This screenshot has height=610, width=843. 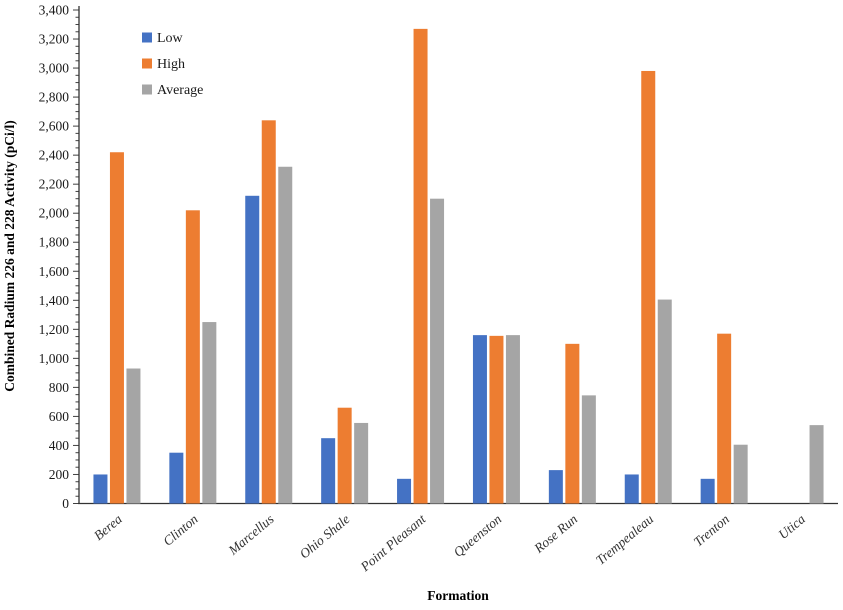 I want to click on bar-utica-average, so click(x=816, y=464).